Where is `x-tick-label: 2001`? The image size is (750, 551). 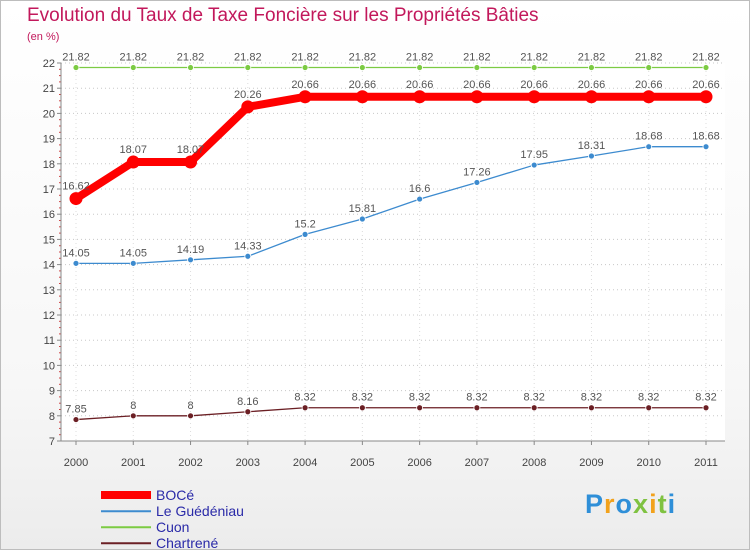 x-tick-label: 2001 is located at coordinates (133, 463).